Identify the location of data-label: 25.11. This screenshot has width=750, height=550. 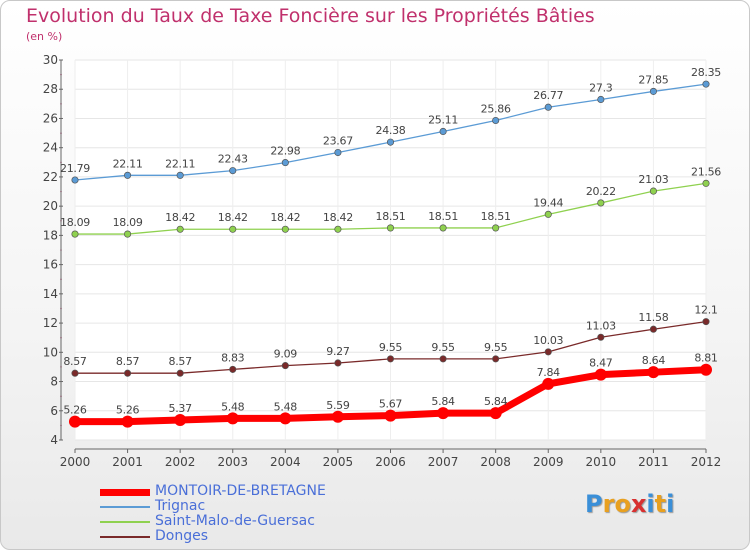
(443, 119).